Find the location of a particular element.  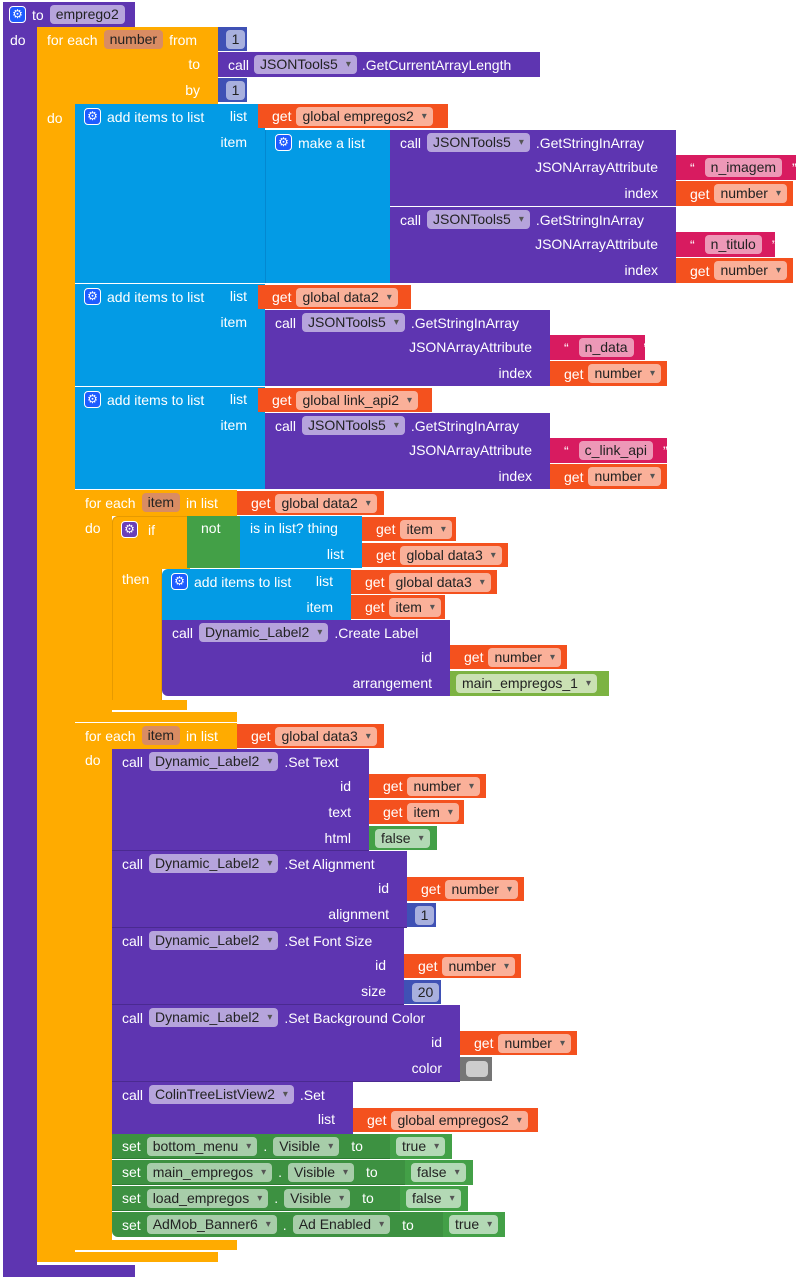

for-each-item-block is located at coordinates (93, 606).